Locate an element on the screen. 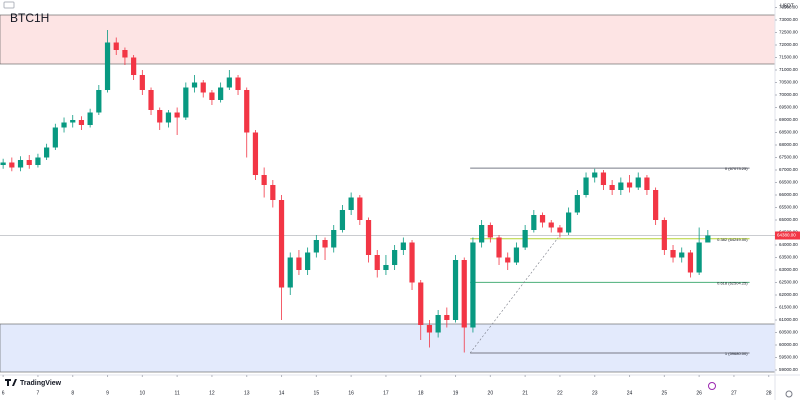 The height and width of the screenshot is (405, 800). y-tick-label: 73000.00 is located at coordinates (788, 19).